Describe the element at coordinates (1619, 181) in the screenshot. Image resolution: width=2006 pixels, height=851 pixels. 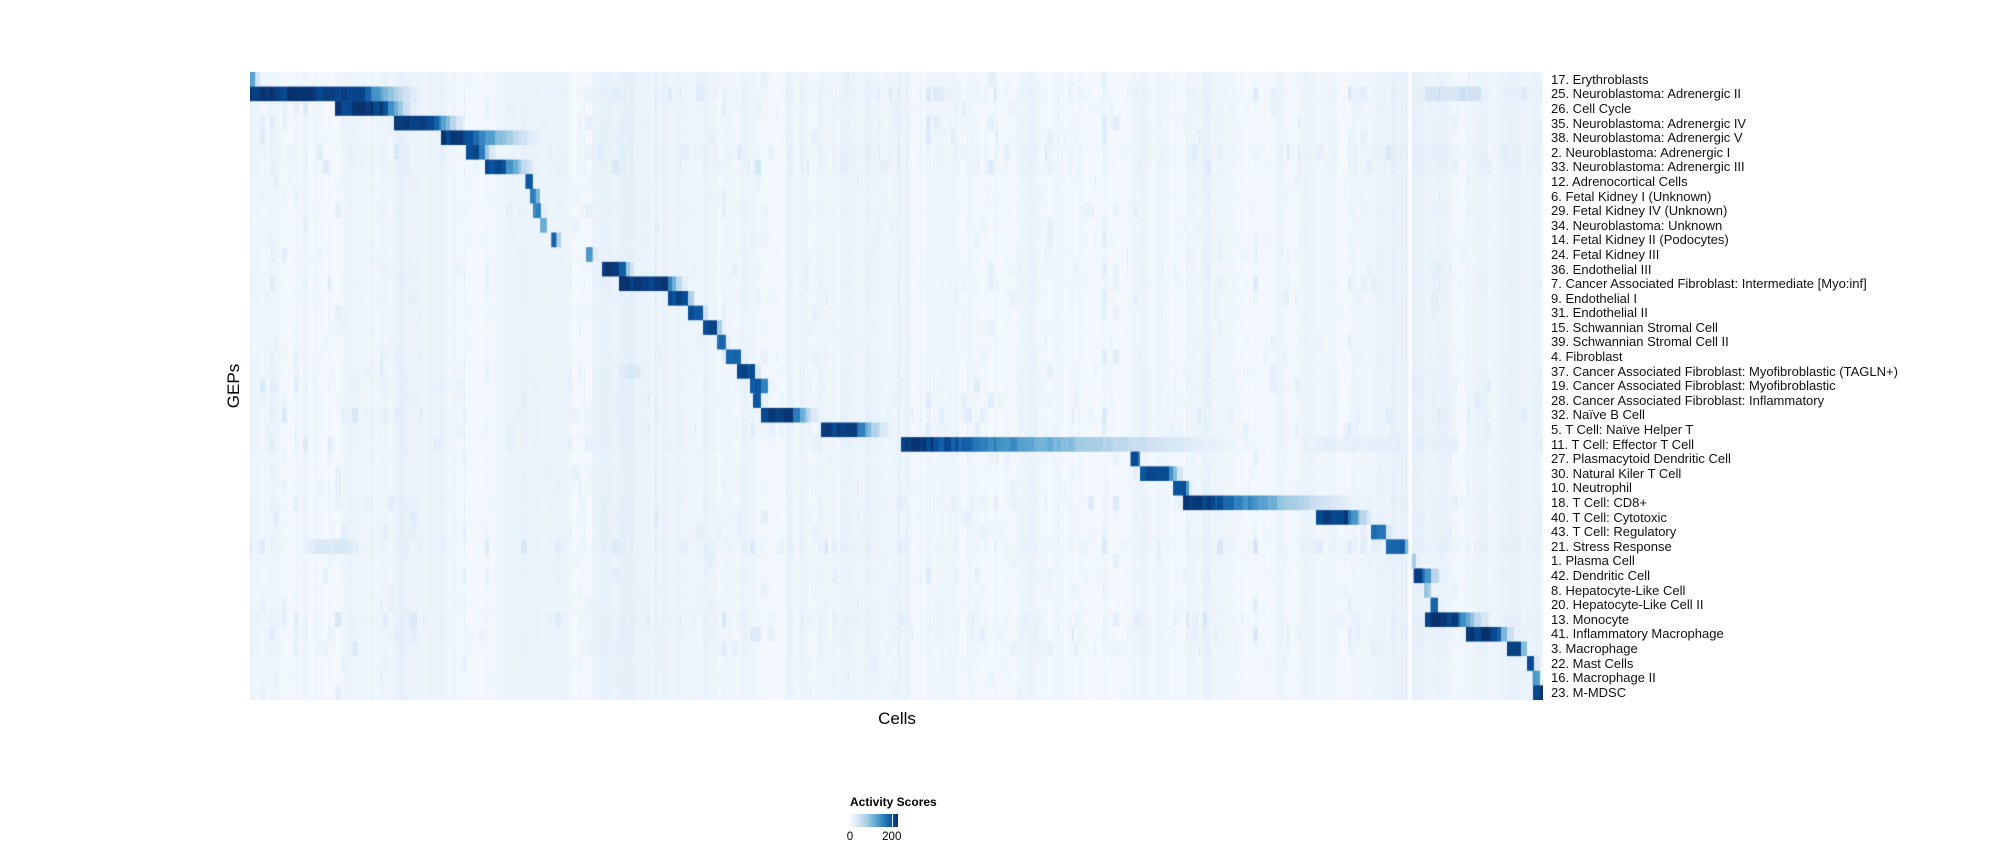
I see `gep-row-label: 12. Adrenocortical Cells` at that location.